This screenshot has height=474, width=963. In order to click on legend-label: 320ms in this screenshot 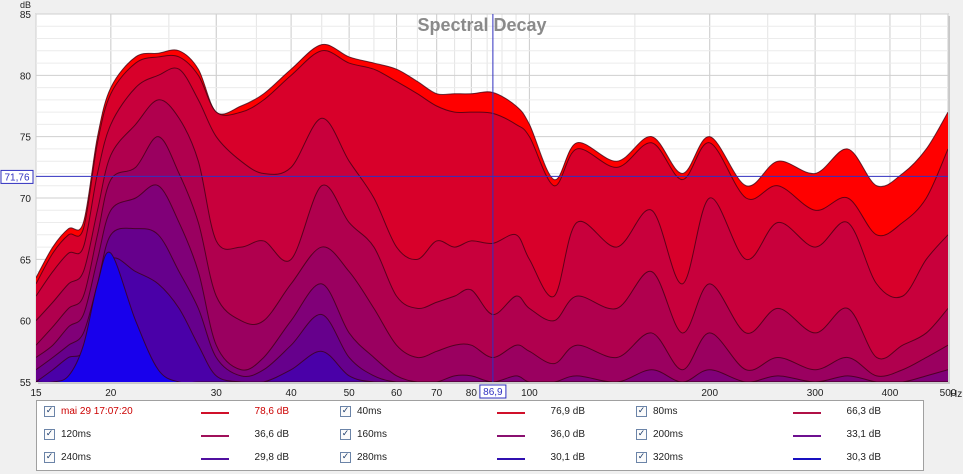, I will do `click(668, 457)`.